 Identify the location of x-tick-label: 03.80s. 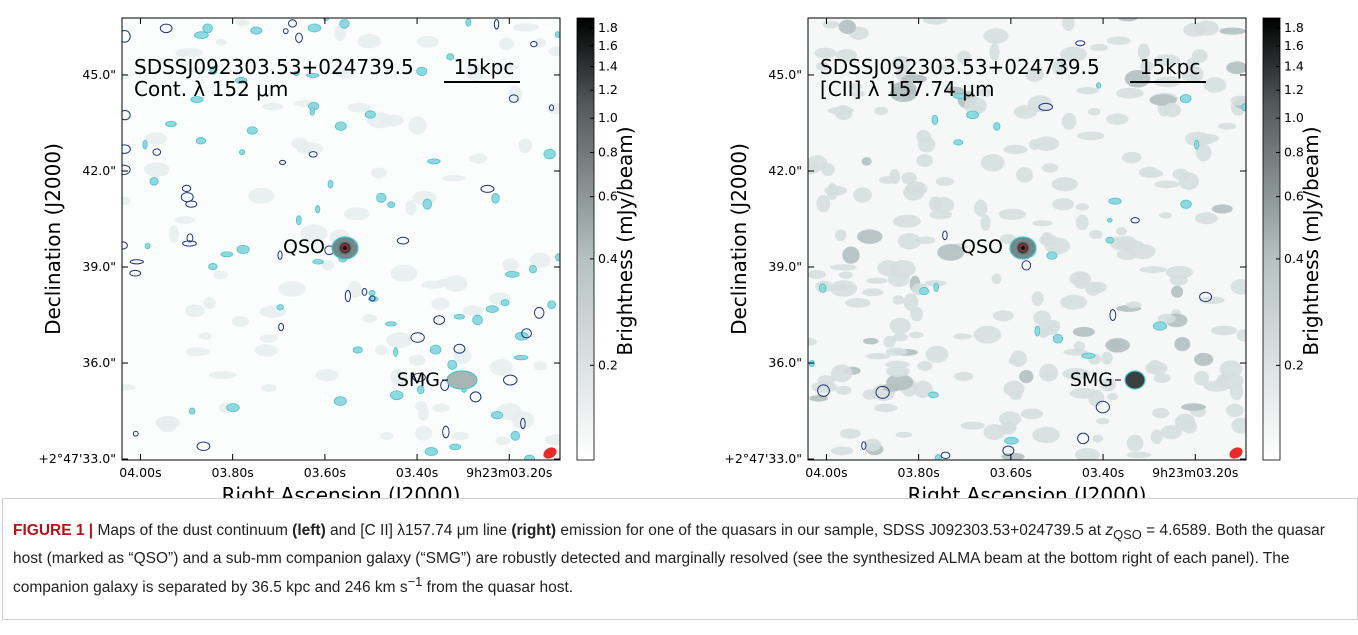
(918, 472).